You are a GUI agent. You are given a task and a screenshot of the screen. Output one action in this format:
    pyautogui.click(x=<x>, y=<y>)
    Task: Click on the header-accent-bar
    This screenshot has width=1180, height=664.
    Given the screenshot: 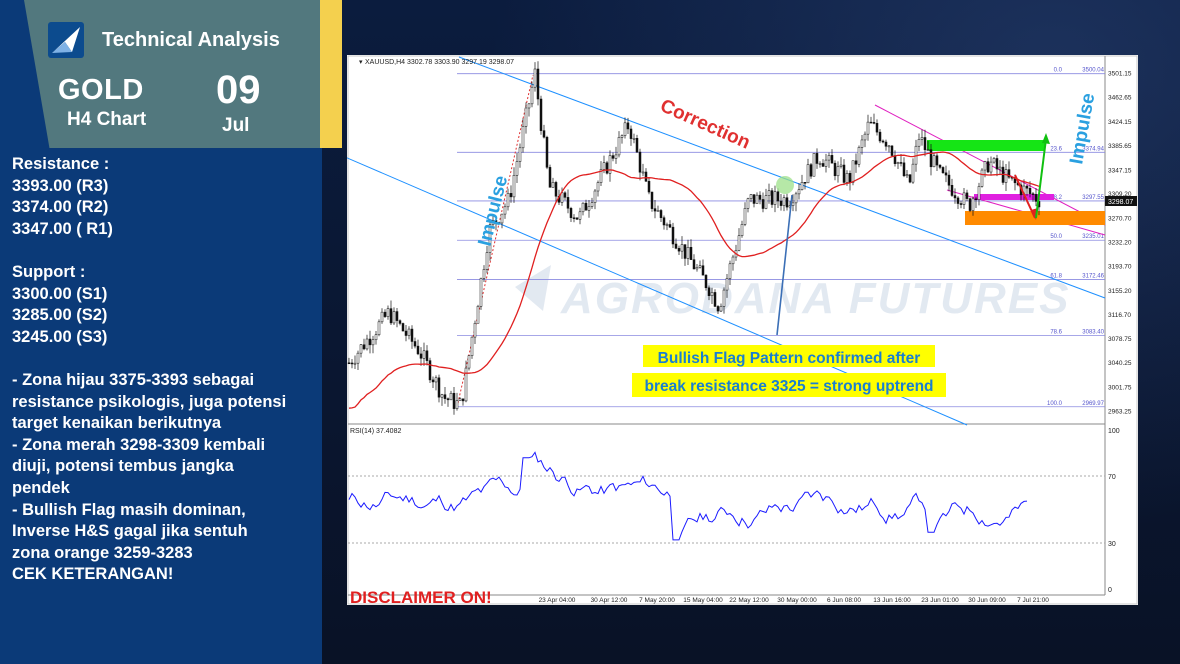 What is the action you would take?
    pyautogui.click(x=331, y=74)
    